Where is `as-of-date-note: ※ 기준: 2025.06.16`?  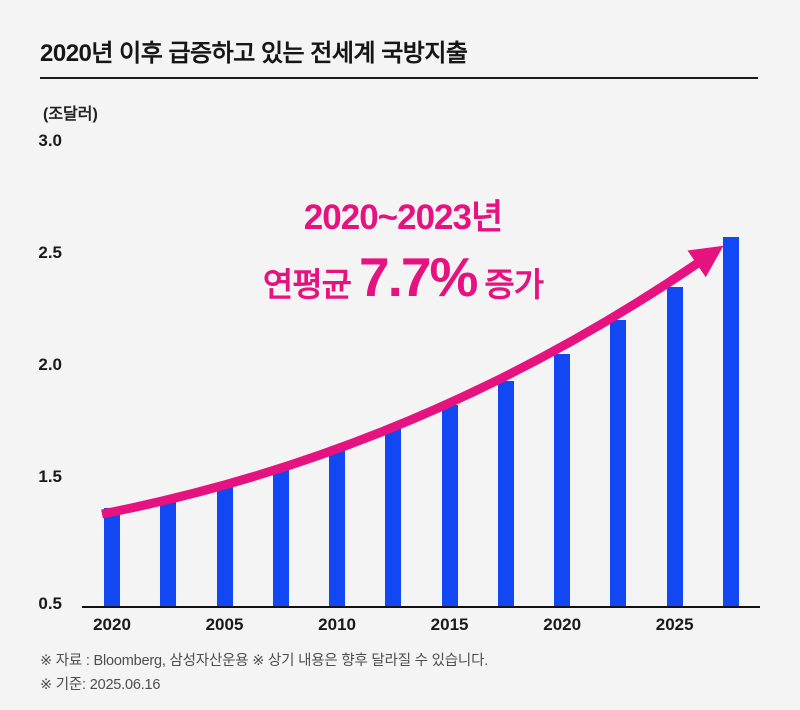
as-of-date-note: ※ 기준: 2025.06.16 is located at coordinates (100, 685).